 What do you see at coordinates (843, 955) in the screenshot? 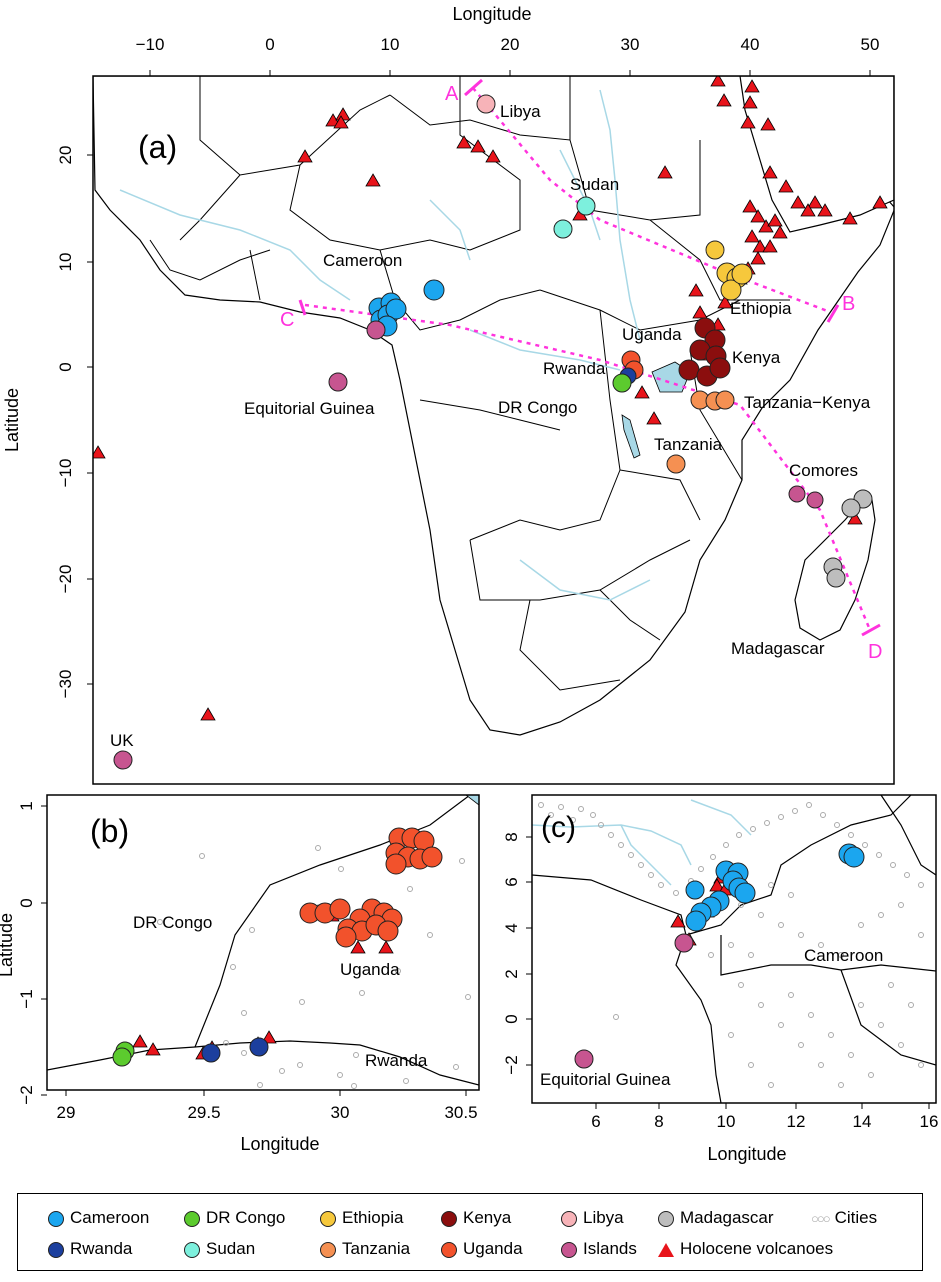
I see `label-c-cameroon: Cameroon` at bounding box center [843, 955].